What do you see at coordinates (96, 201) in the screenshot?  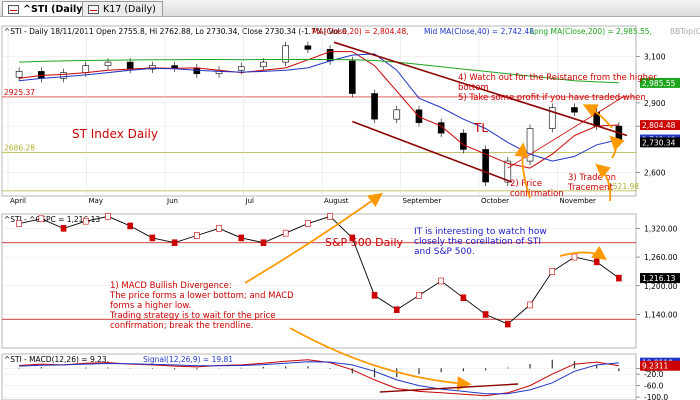 I see `x-tick-label: May` at bounding box center [96, 201].